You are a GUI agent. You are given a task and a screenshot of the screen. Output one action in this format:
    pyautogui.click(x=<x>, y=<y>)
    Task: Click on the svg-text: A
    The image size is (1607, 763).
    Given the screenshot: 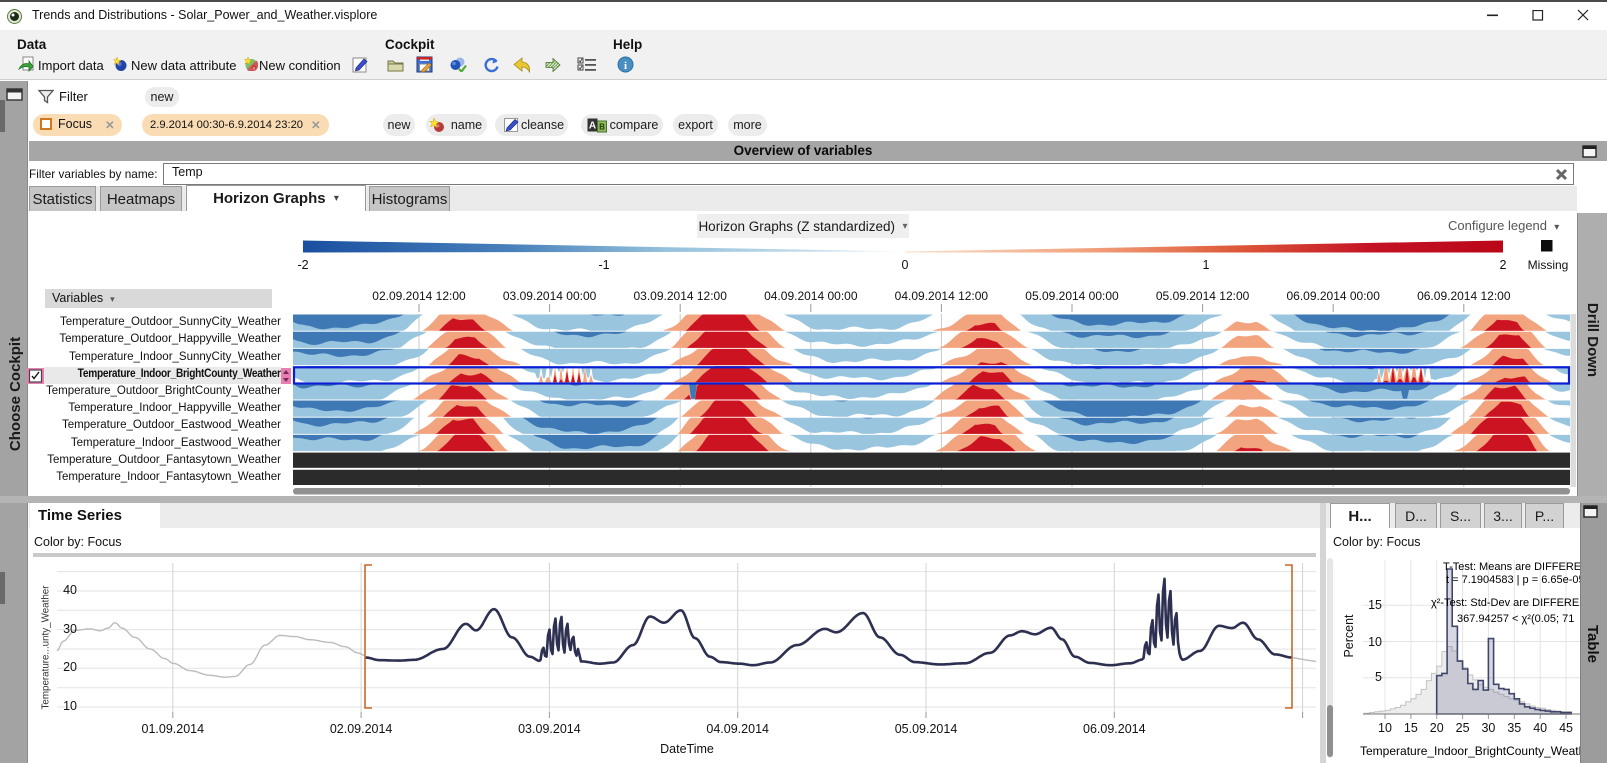 What is the action you would take?
    pyautogui.click(x=592, y=126)
    